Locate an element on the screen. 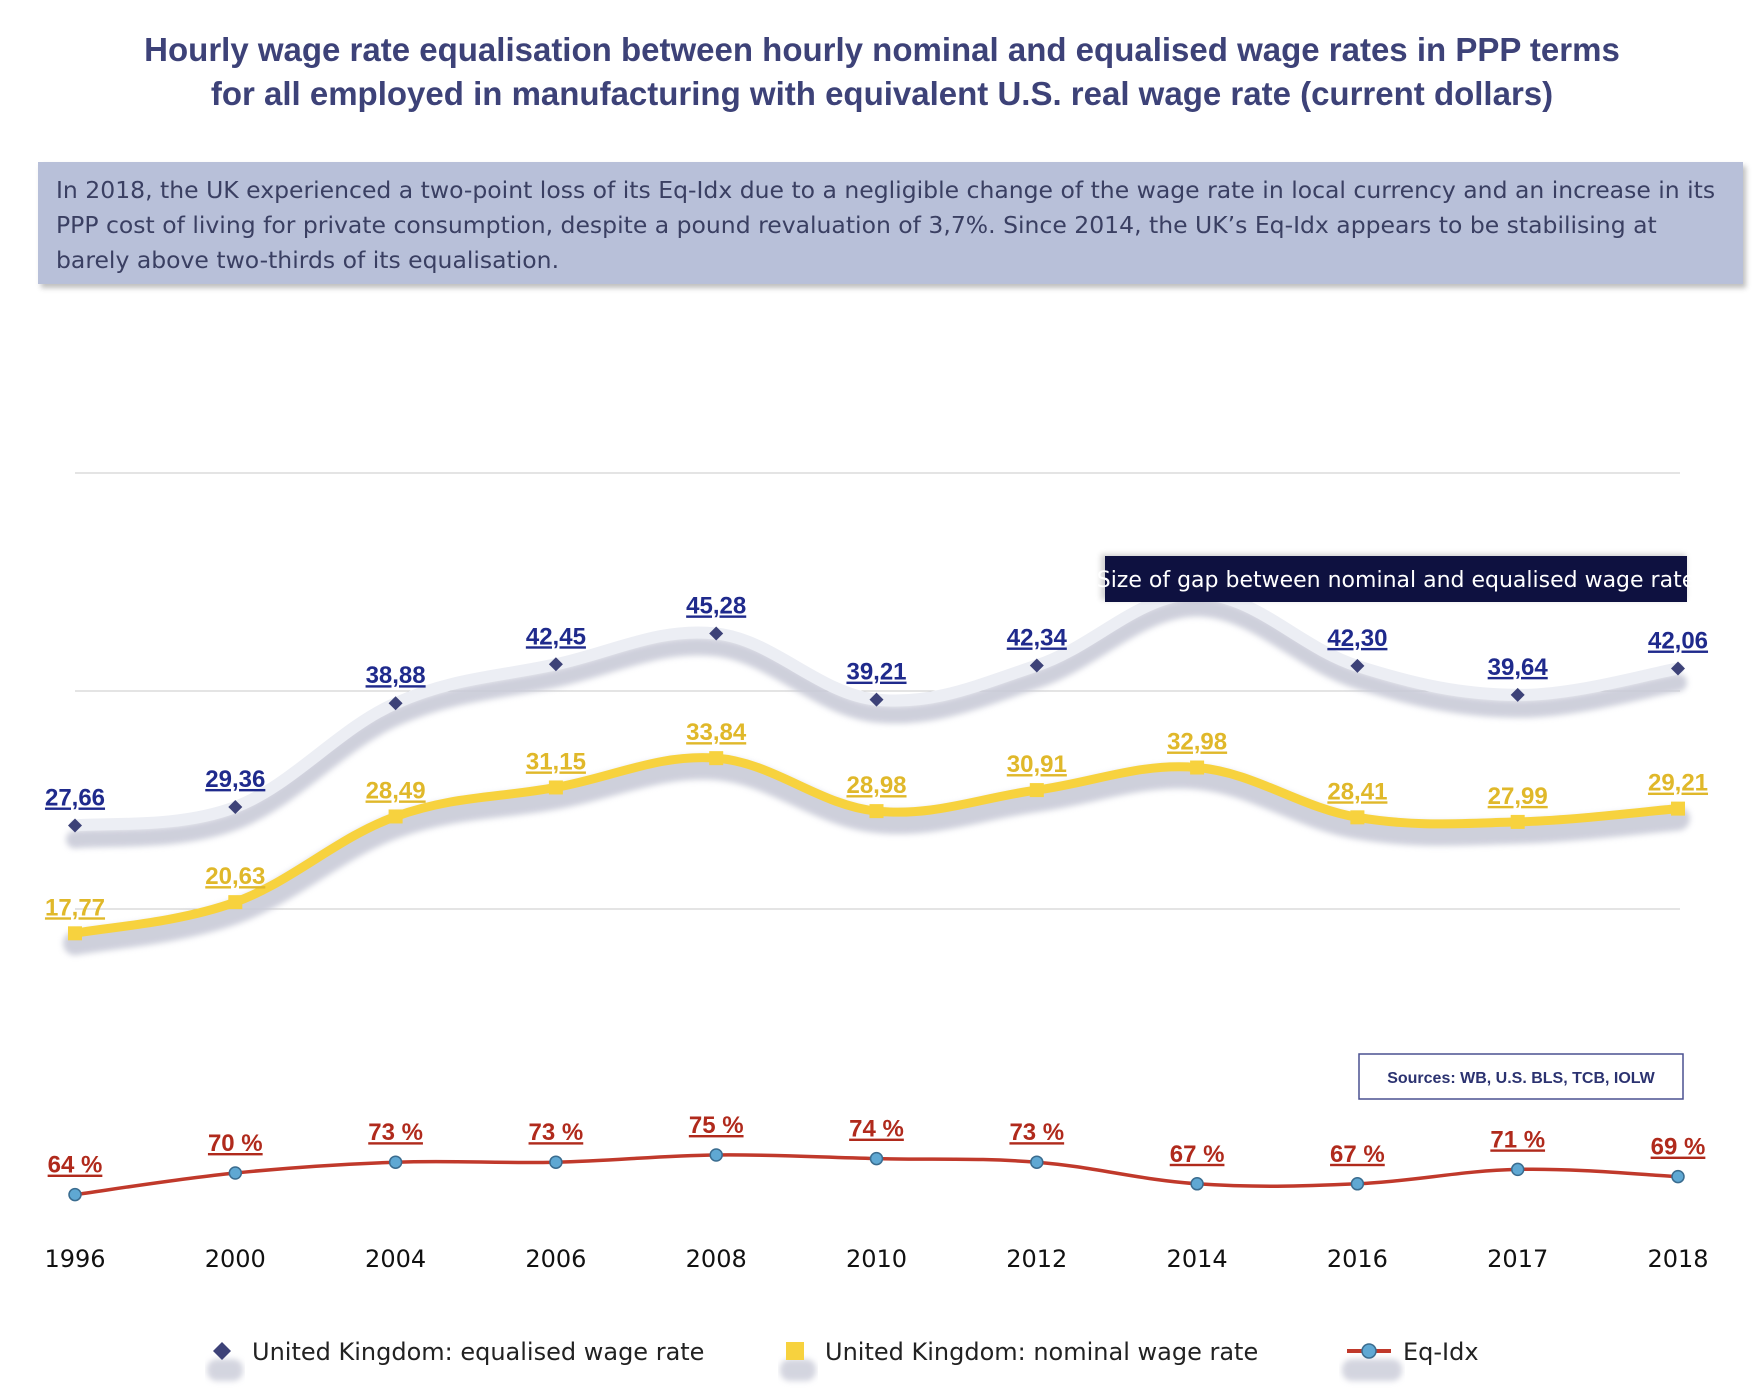  legend-square-marker is located at coordinates (795, 1351).